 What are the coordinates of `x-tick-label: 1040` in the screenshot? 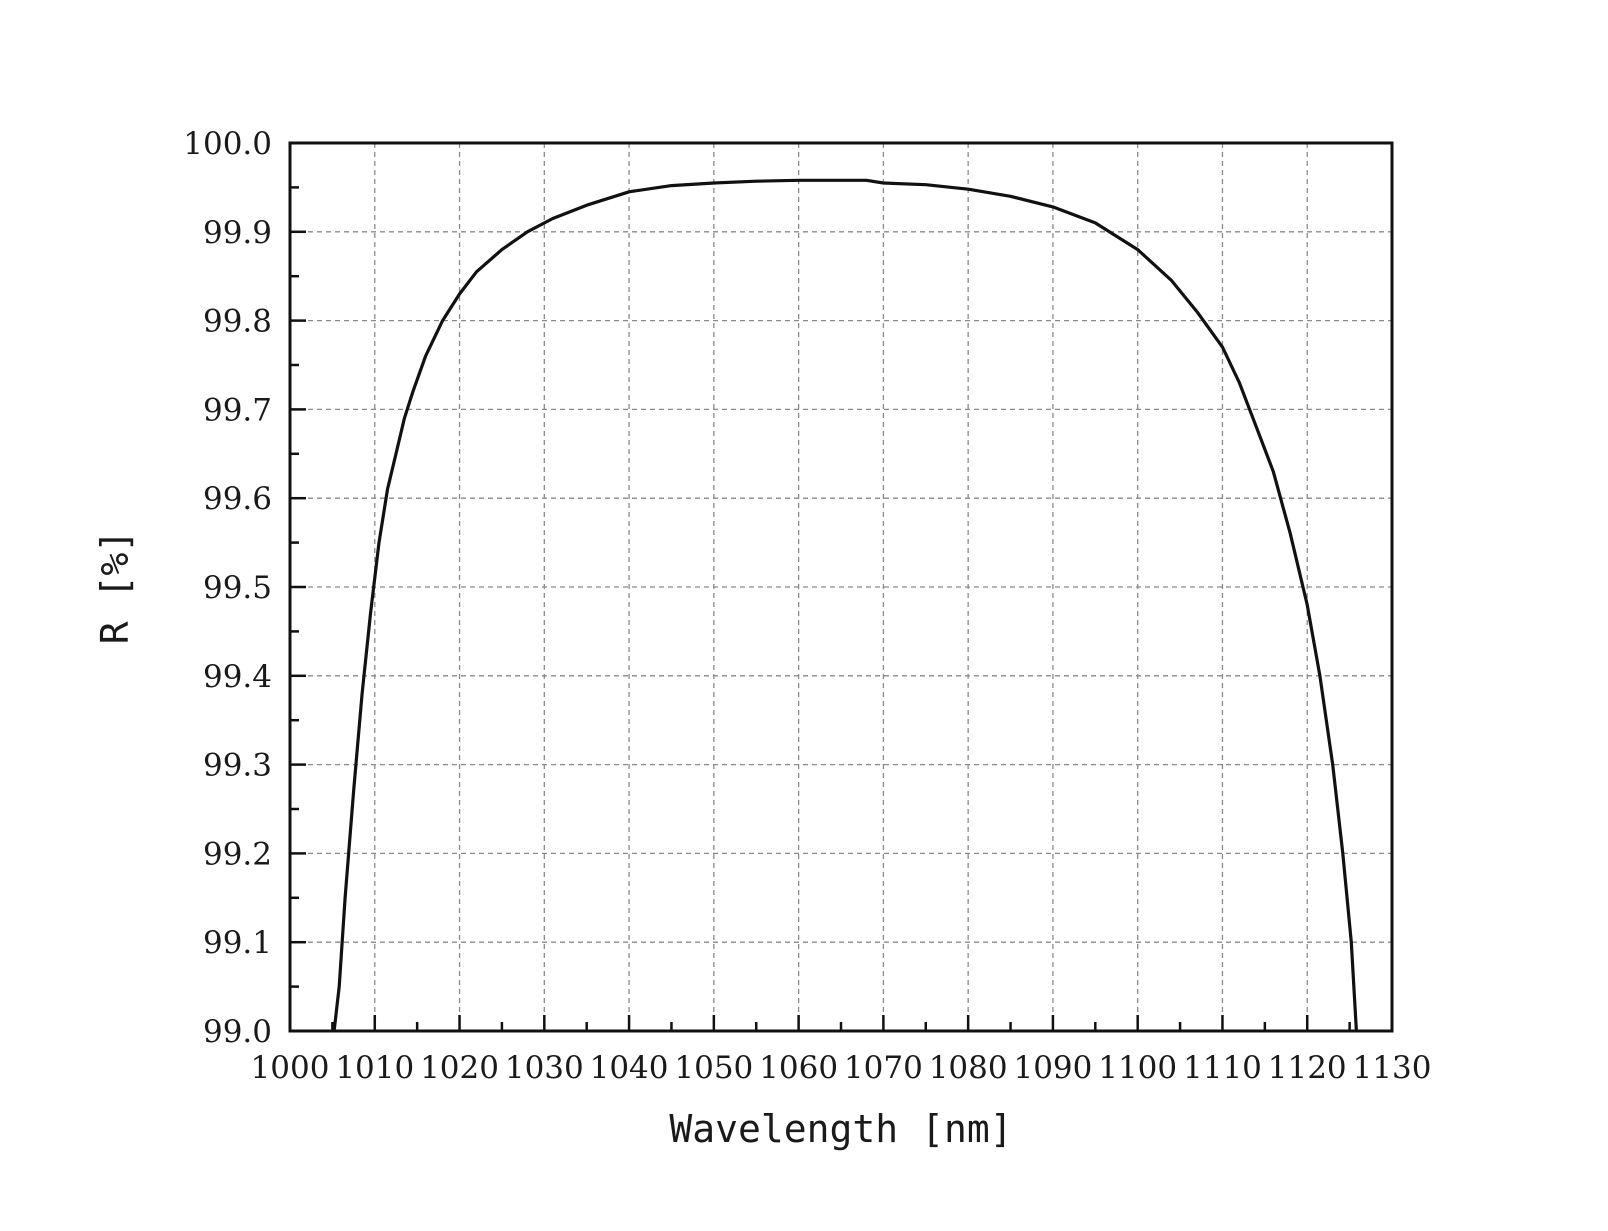 It's located at (629, 1068).